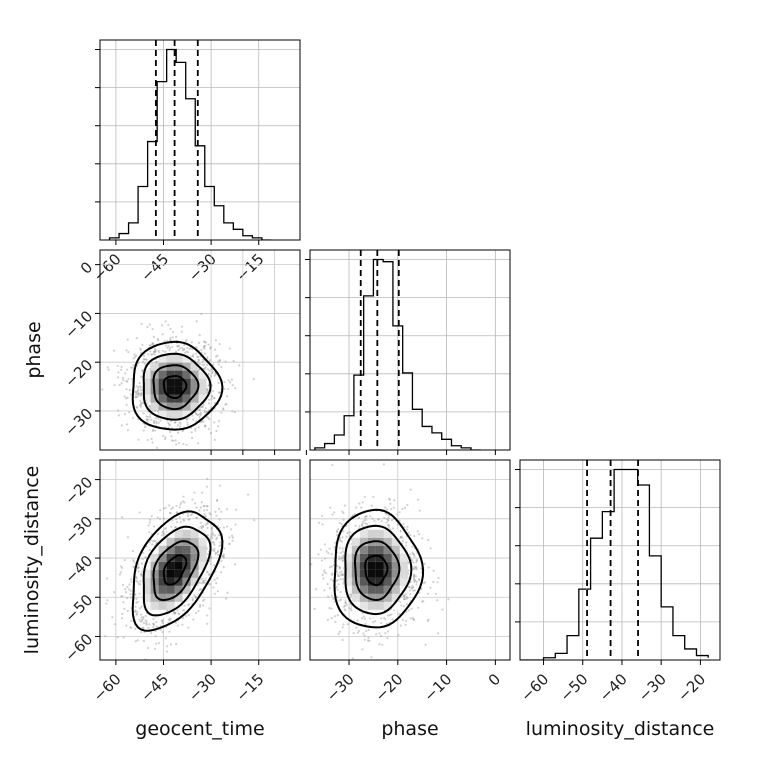  Describe the element at coordinates (181, 582) in the screenshot. I see `panel-geocent-time-luminosity-distance: −60−50−40−30−20−60 −45 −30 −15` at that location.